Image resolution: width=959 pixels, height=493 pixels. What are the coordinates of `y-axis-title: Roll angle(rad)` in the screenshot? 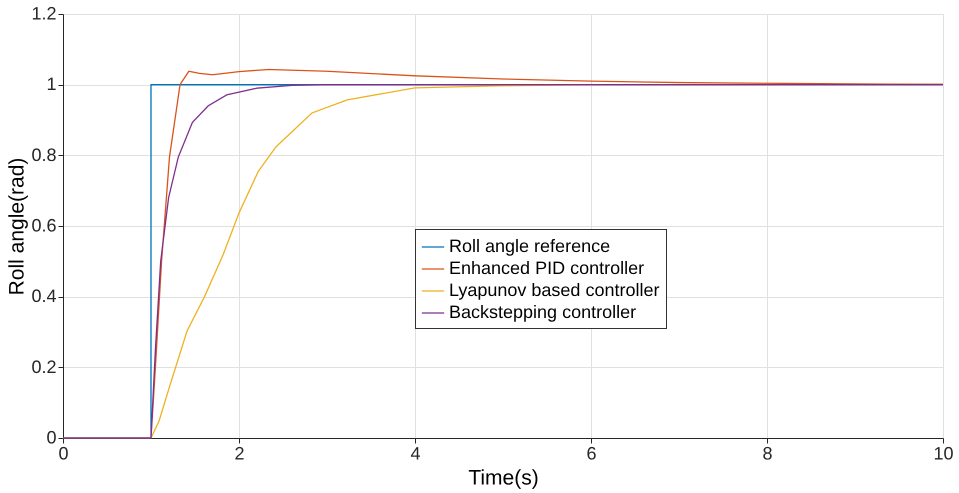 It's located at (16, 227).